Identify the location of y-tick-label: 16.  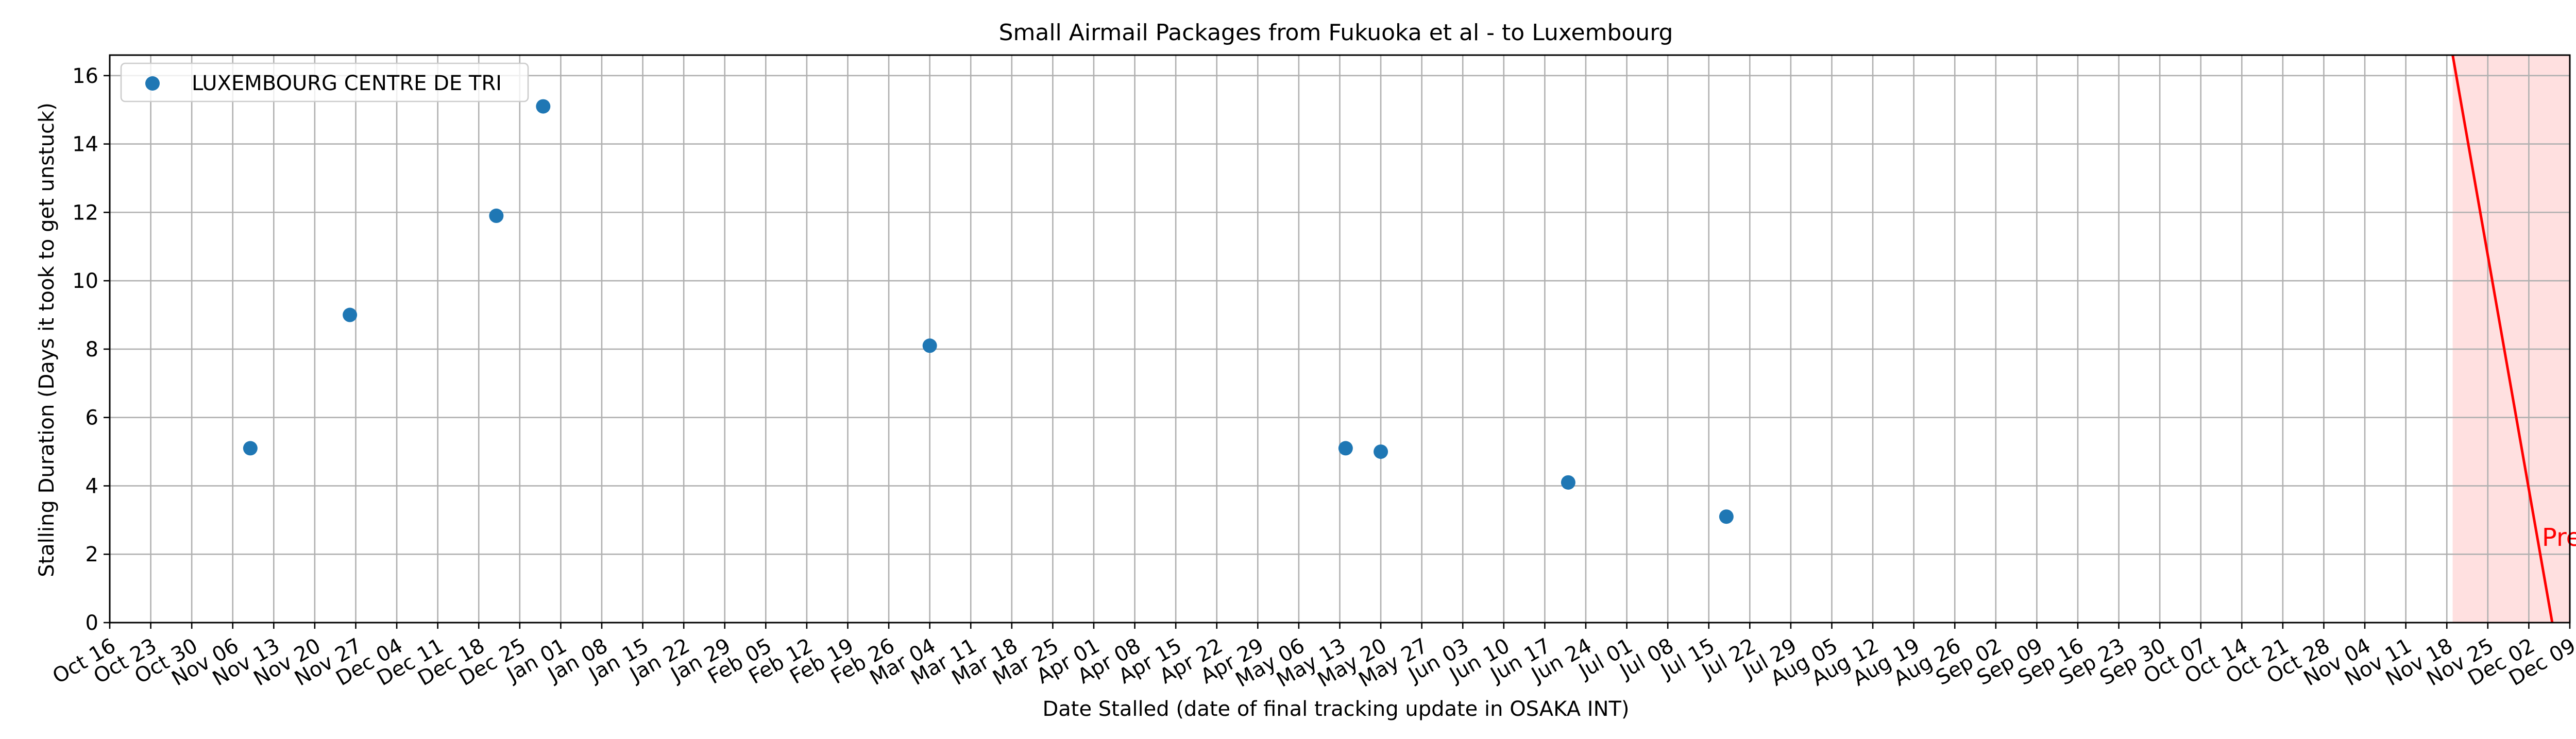
(85, 76).